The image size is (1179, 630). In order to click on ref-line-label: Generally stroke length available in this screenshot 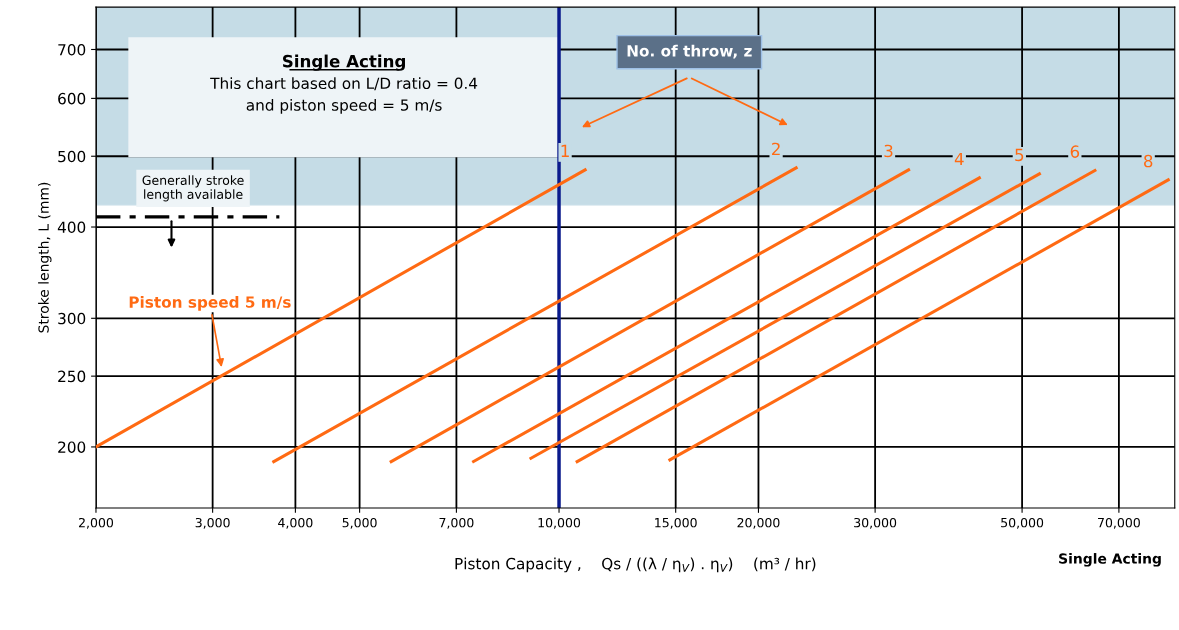, I will do `click(193, 188)`.